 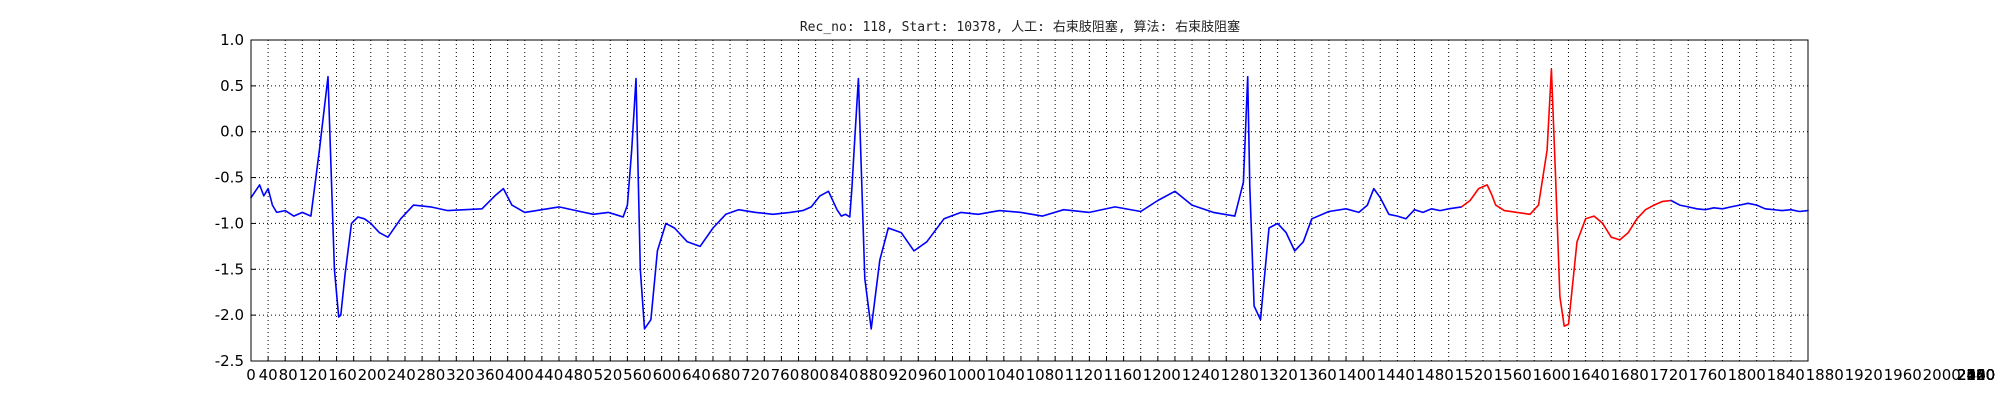 I want to click on x-tick-label: 1200, so click(x=1162, y=375).